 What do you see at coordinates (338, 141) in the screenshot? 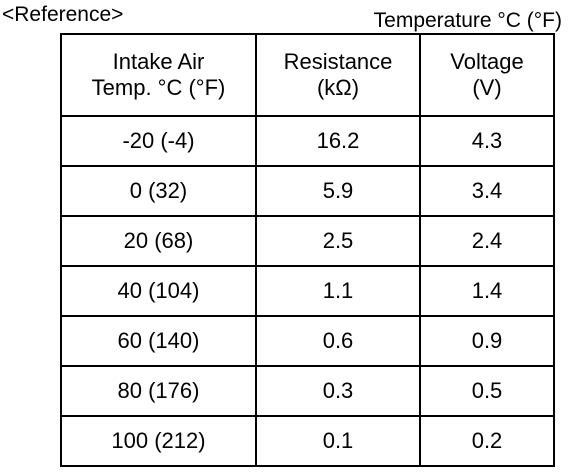
I see `resistance-cell: 16.2` at bounding box center [338, 141].